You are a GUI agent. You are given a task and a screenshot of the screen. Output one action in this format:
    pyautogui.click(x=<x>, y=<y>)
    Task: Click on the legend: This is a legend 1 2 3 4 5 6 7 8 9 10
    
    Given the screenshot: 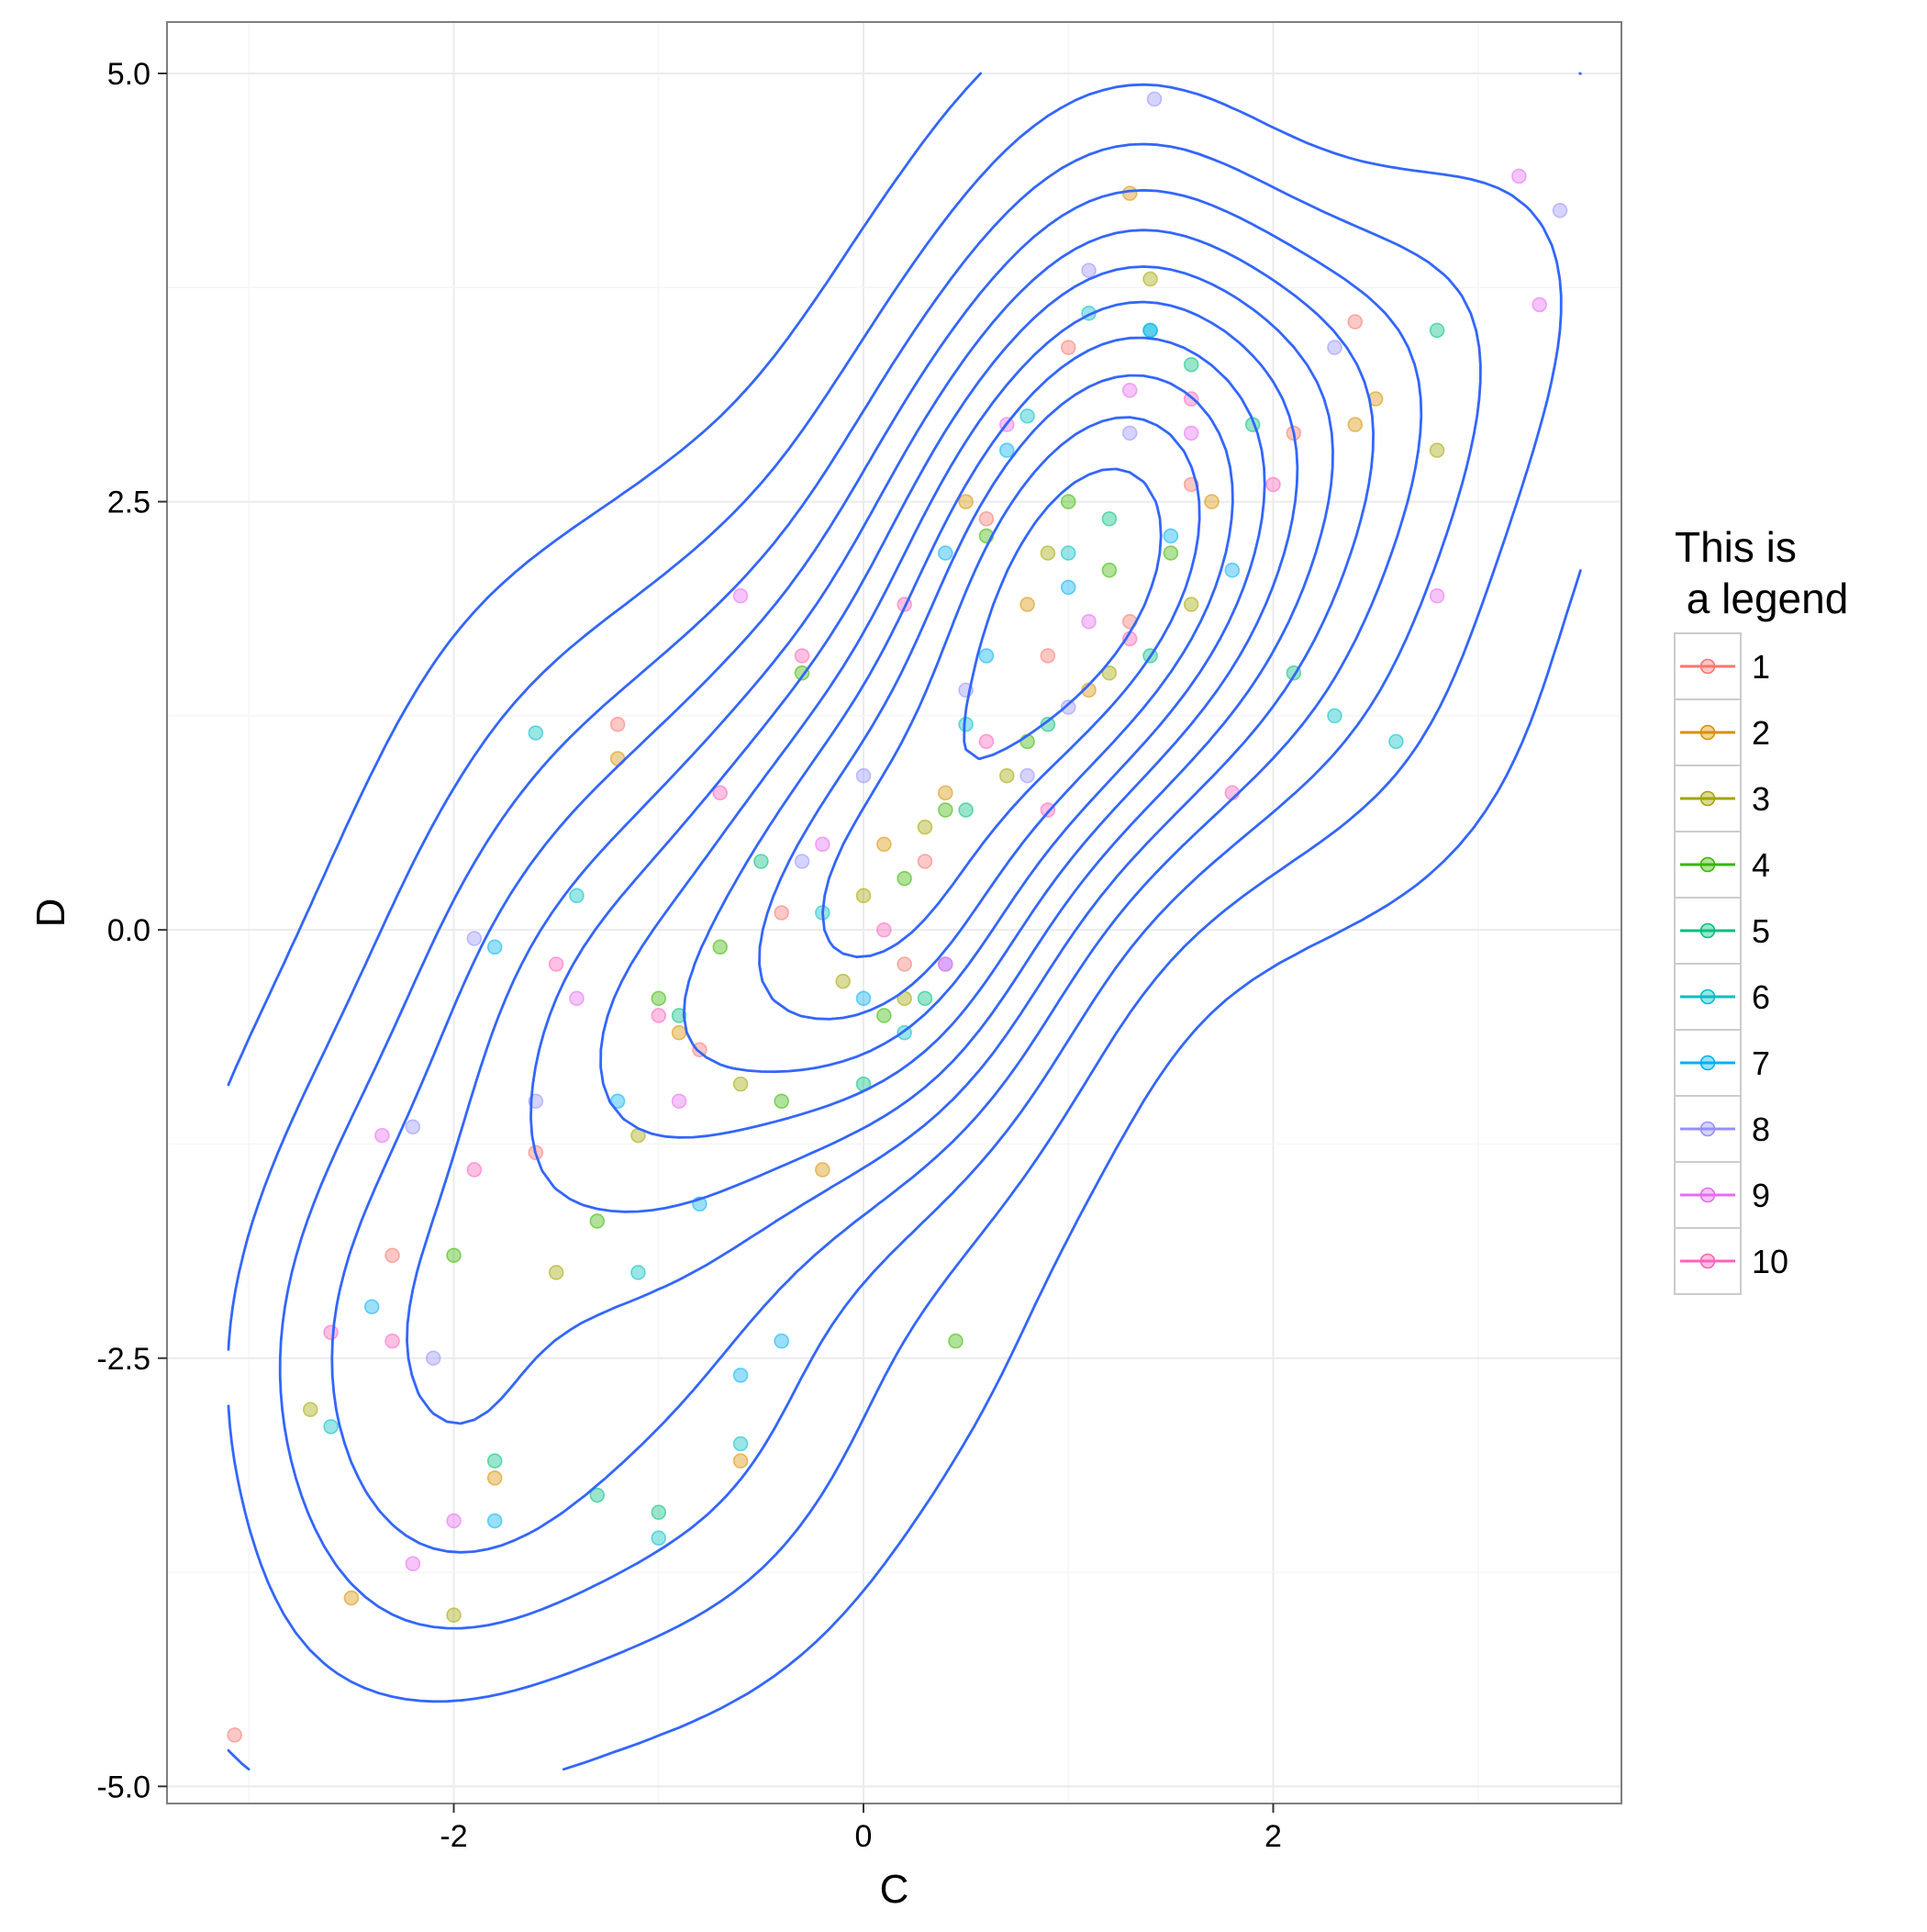 What is the action you would take?
    pyautogui.click(x=1761, y=909)
    